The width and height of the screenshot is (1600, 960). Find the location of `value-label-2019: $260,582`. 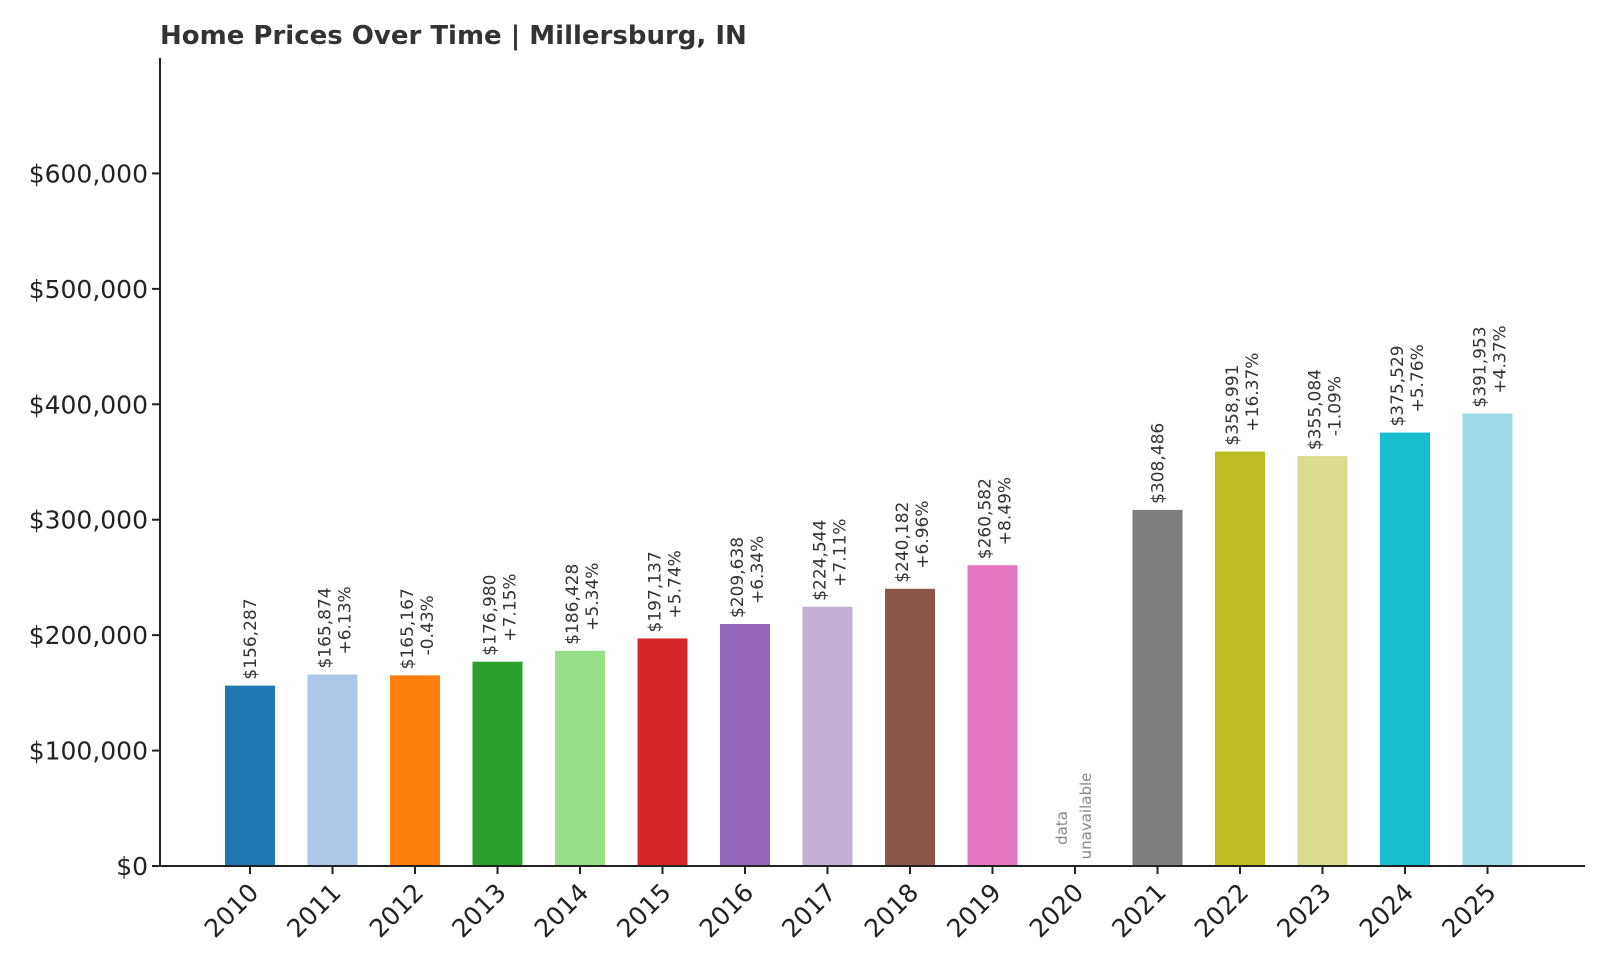

value-label-2019: $260,582 is located at coordinates (986, 518).